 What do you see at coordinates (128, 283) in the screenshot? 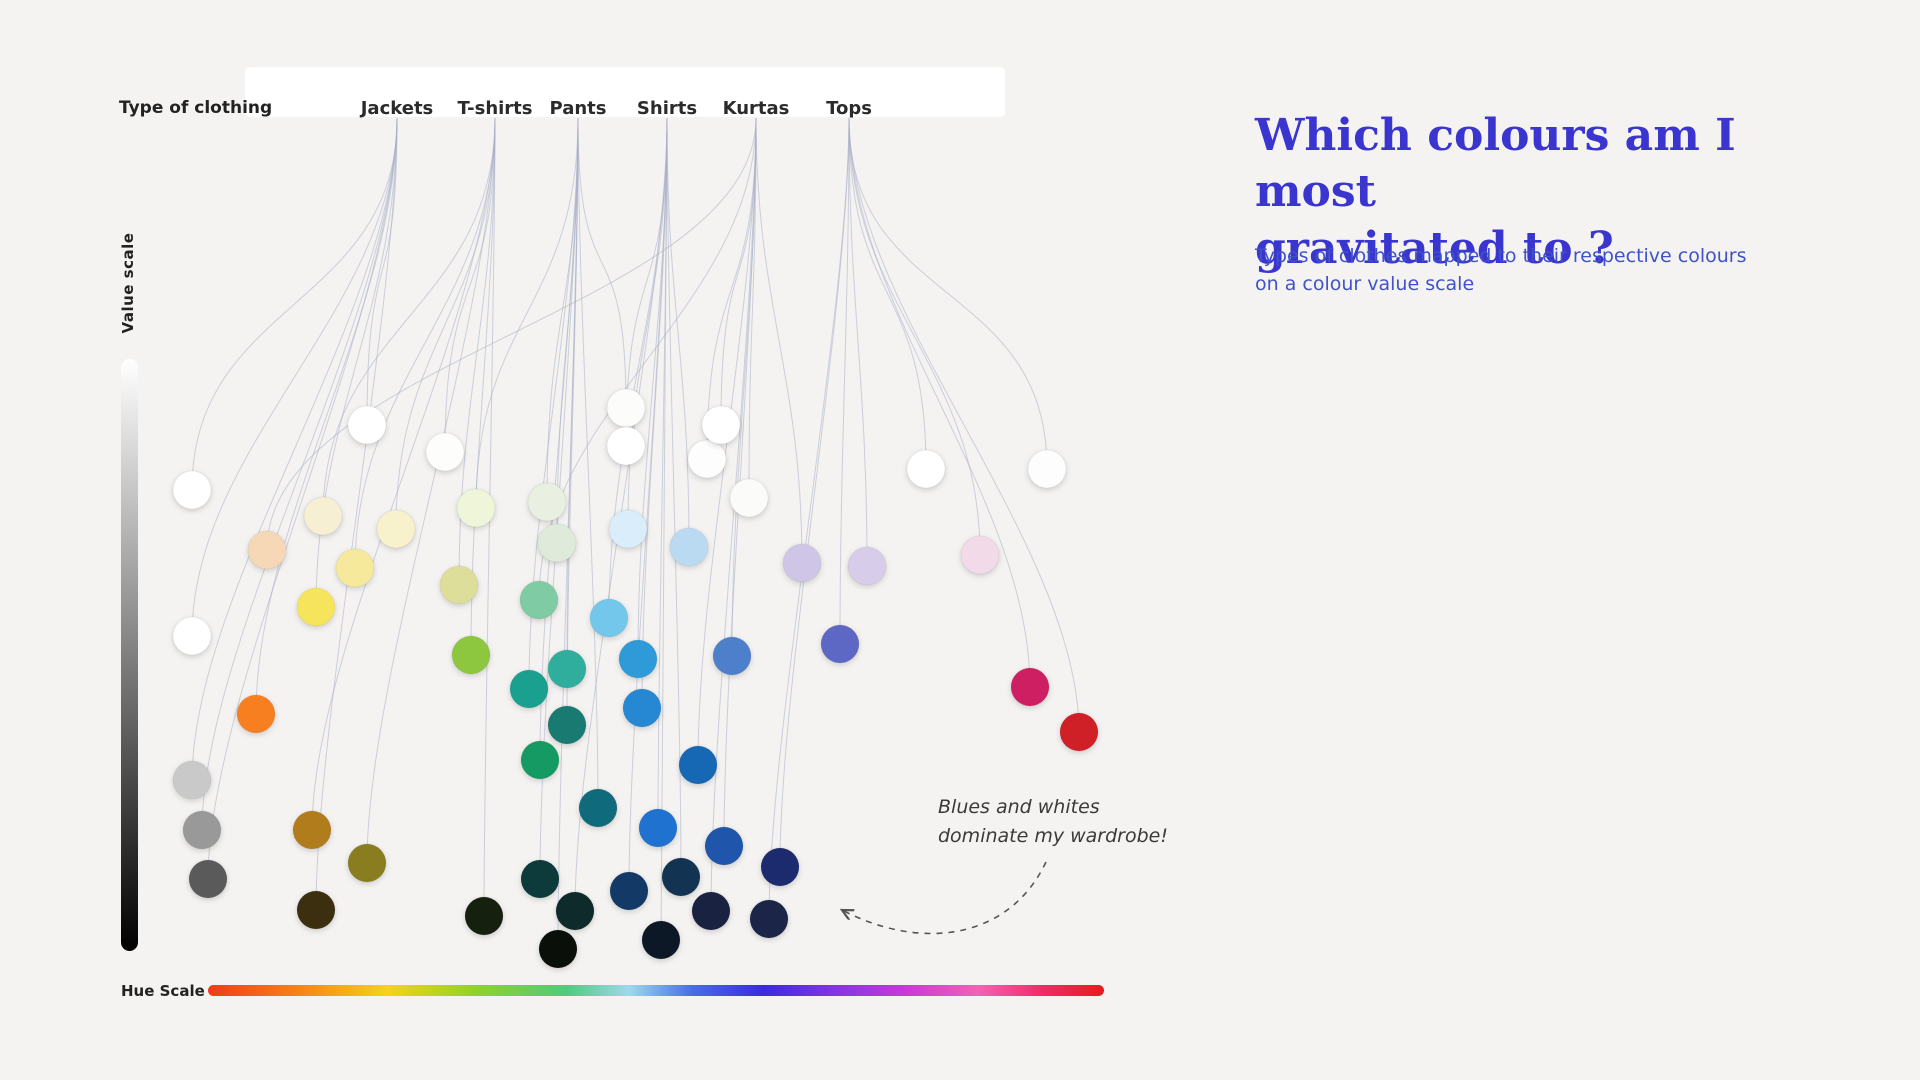
I see `value-scale-label: Value scale` at bounding box center [128, 283].